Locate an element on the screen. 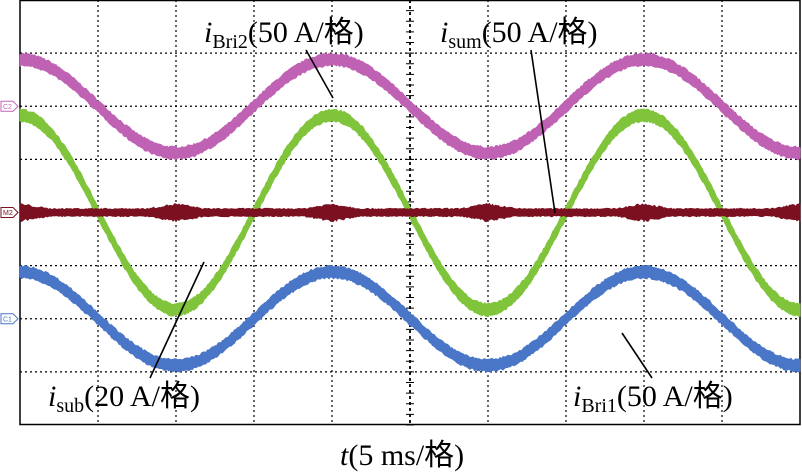  leader-i-sub is located at coordinates (177, 320).